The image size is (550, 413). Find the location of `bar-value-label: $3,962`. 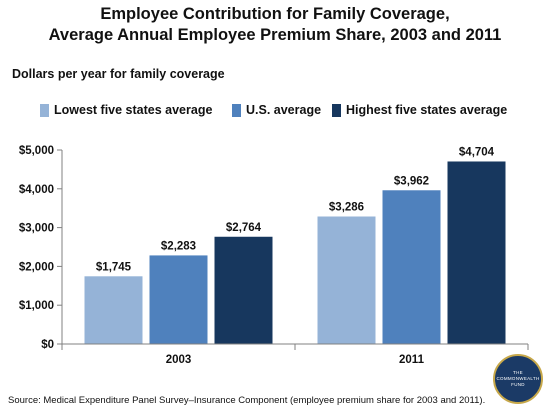

bar-value-label: $3,962 is located at coordinates (411, 181).